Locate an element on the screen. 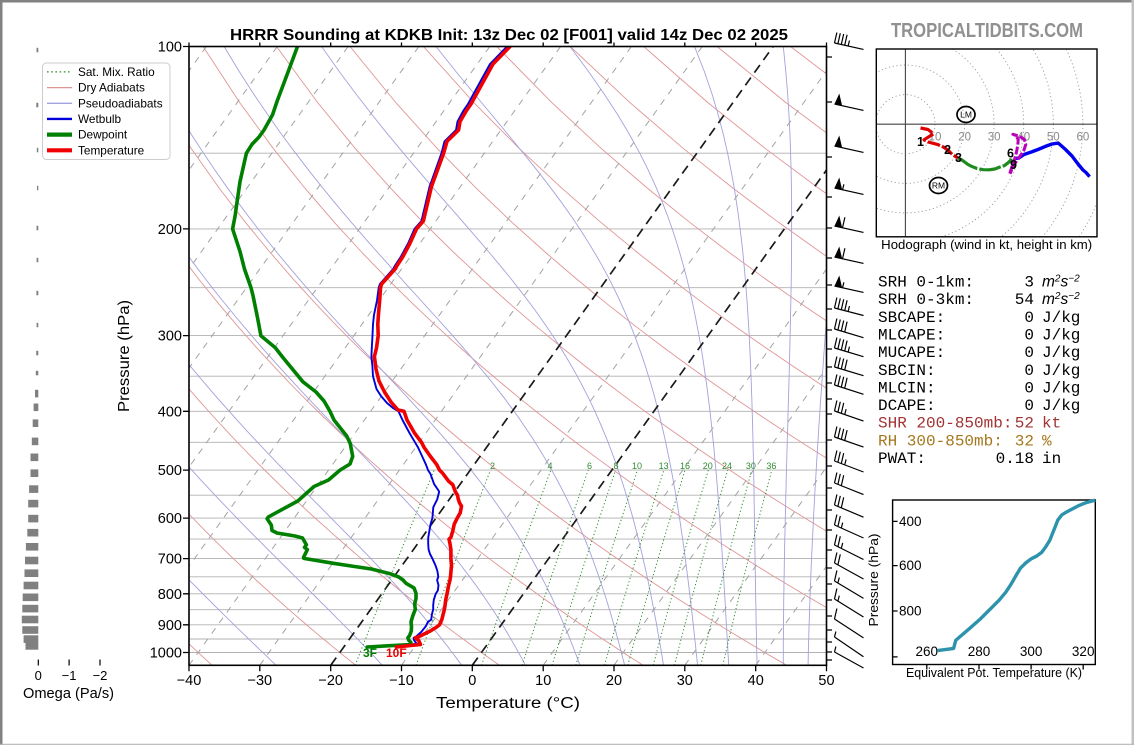 The width and height of the screenshot is (1134, 753). svg-text: 1000 is located at coordinates (166, 654).